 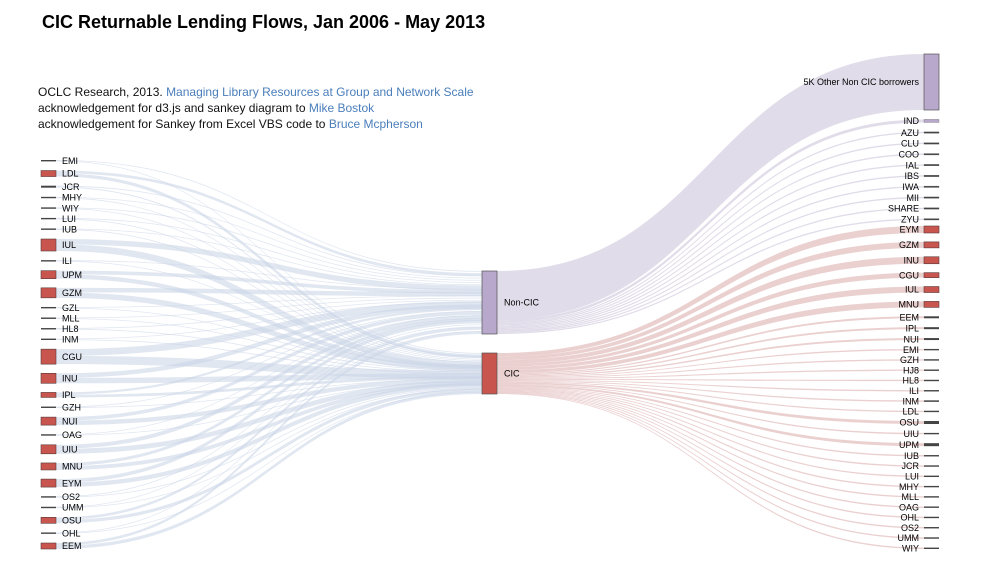 I want to click on cic-target-node-nui, so click(x=931, y=339).